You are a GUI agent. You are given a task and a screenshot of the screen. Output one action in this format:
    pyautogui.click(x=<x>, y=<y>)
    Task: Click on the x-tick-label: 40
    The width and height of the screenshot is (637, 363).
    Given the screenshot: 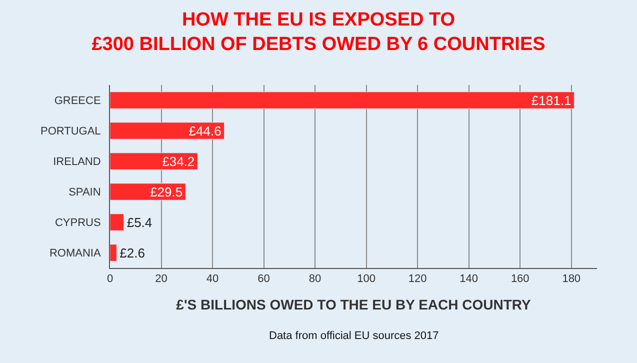 What is the action you would take?
    pyautogui.click(x=212, y=279)
    